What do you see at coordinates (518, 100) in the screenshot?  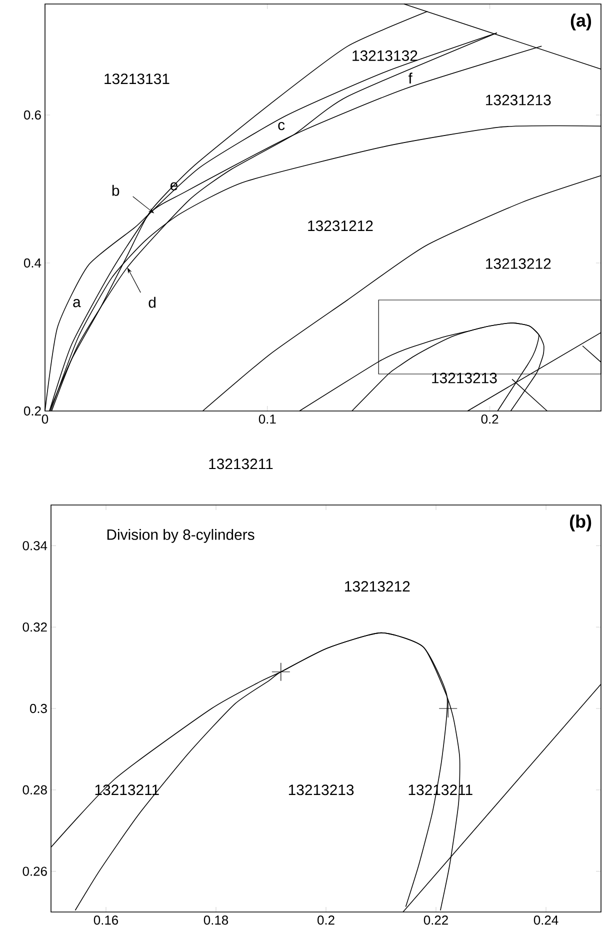 I see `annotation: 13231213` at bounding box center [518, 100].